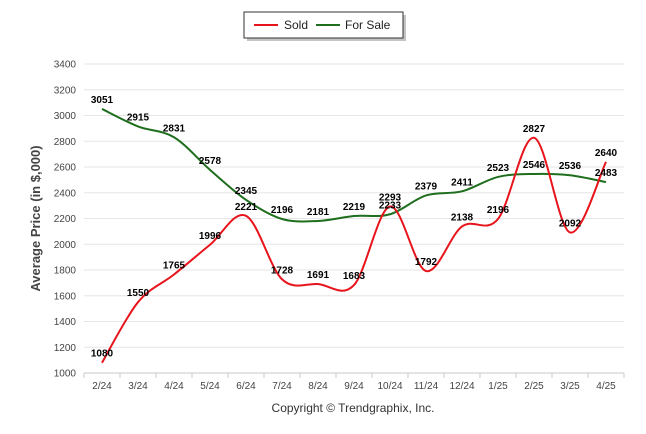 This screenshot has width=646, height=434. What do you see at coordinates (534, 386) in the screenshot?
I see `x-tick-label: 2/25` at bounding box center [534, 386].